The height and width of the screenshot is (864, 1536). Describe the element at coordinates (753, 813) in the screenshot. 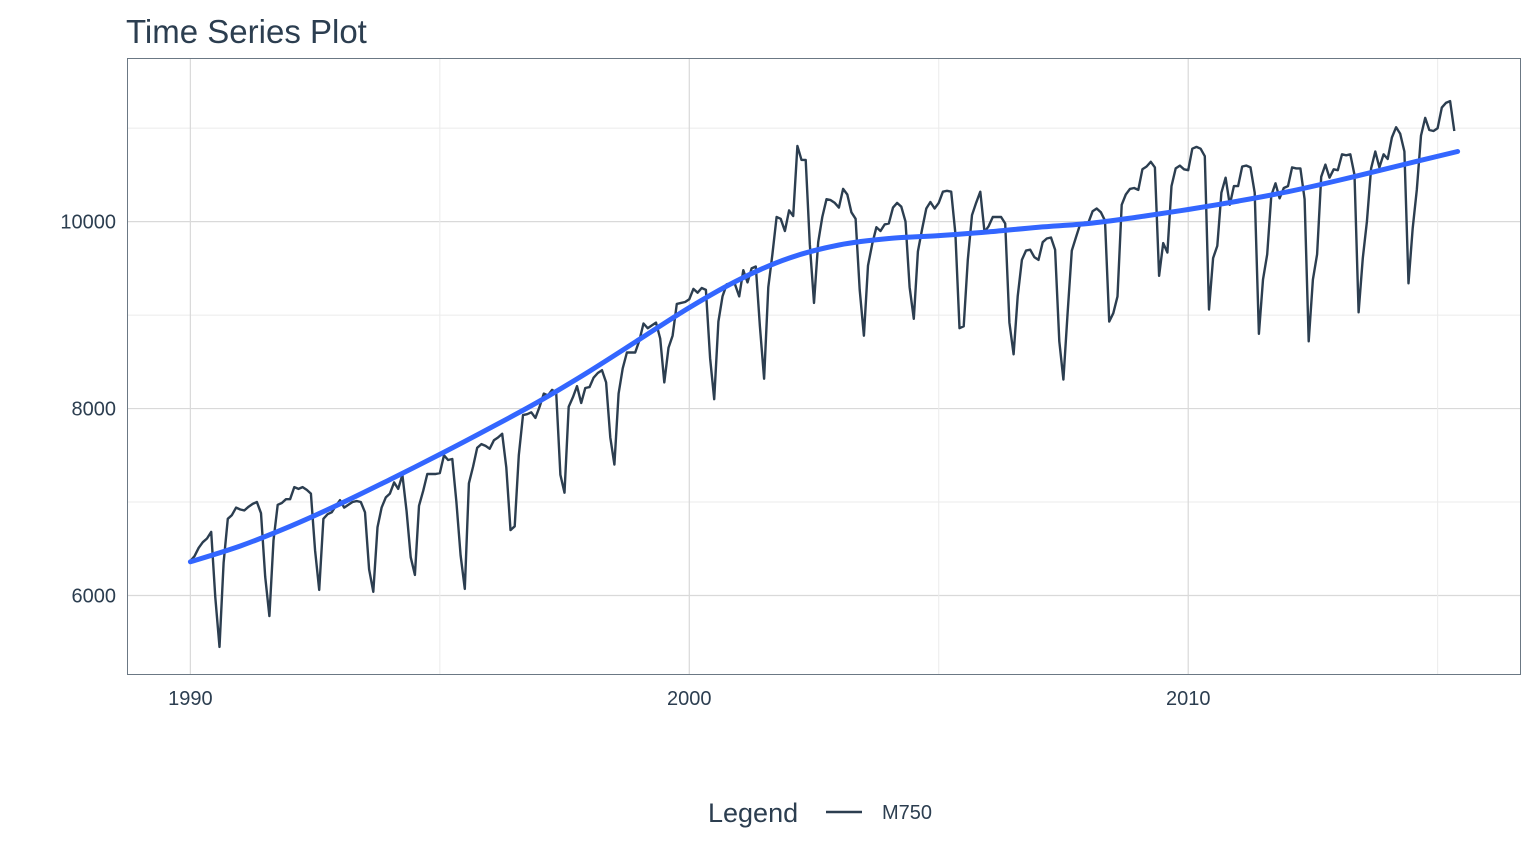

I see `legend-title: Legend` at that location.